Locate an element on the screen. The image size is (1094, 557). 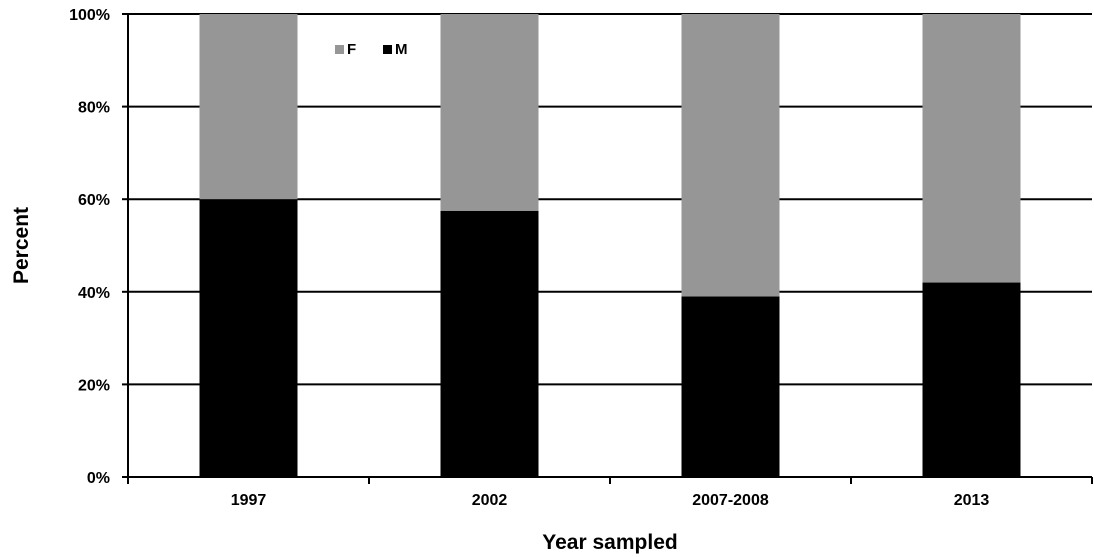
legend-label-m: M is located at coordinates (401, 49).